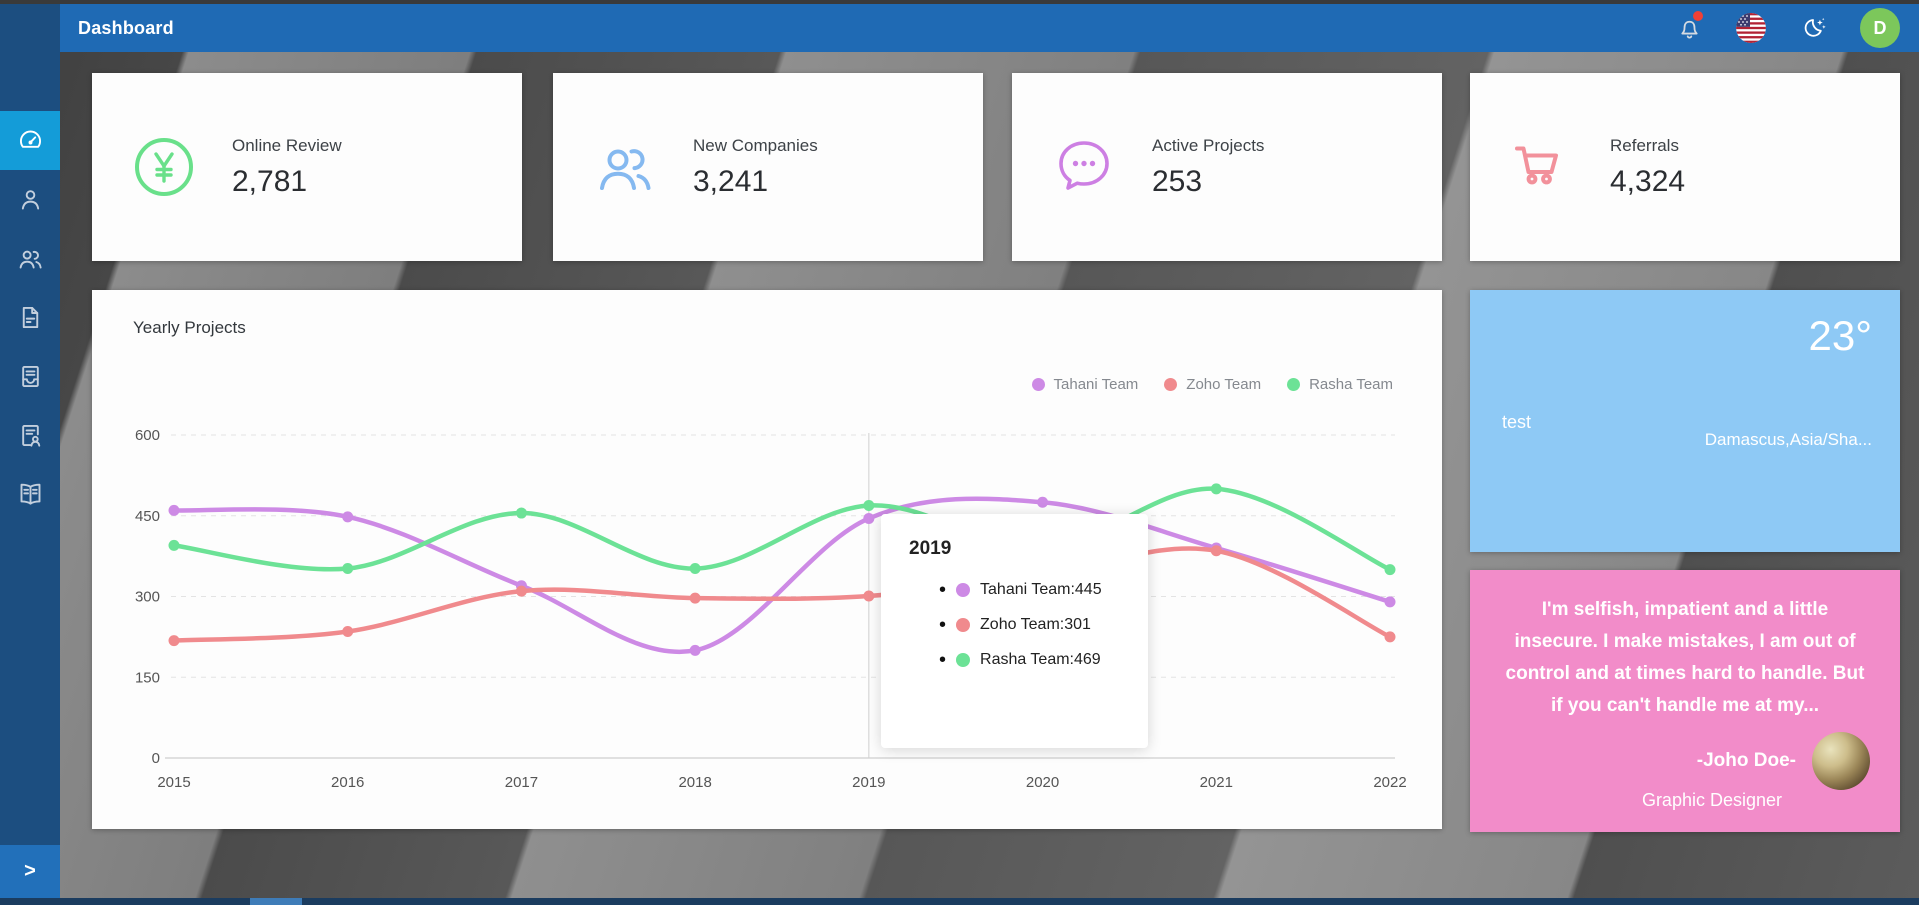  I want to click on notifications-button, so click(1689, 27).